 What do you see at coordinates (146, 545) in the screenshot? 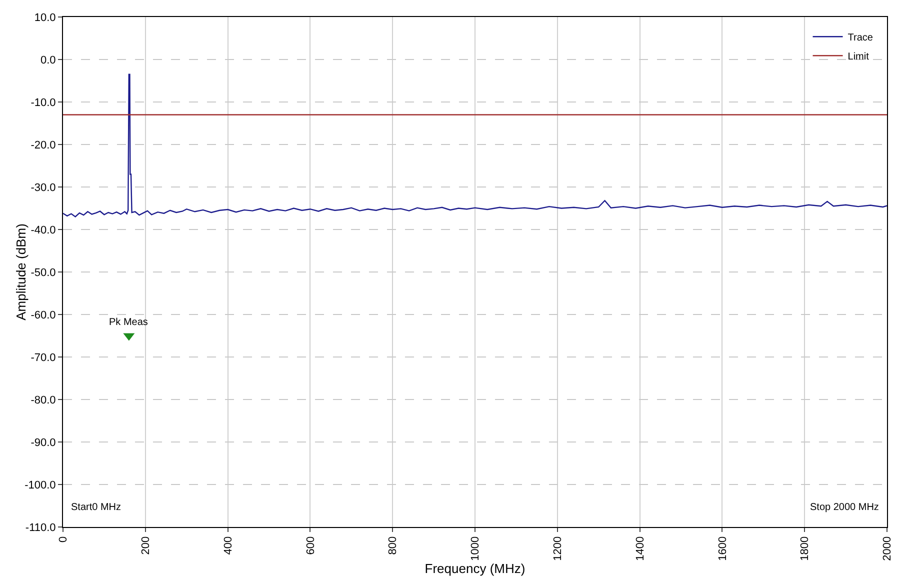
I see `x-tick-label: 200` at bounding box center [146, 545].